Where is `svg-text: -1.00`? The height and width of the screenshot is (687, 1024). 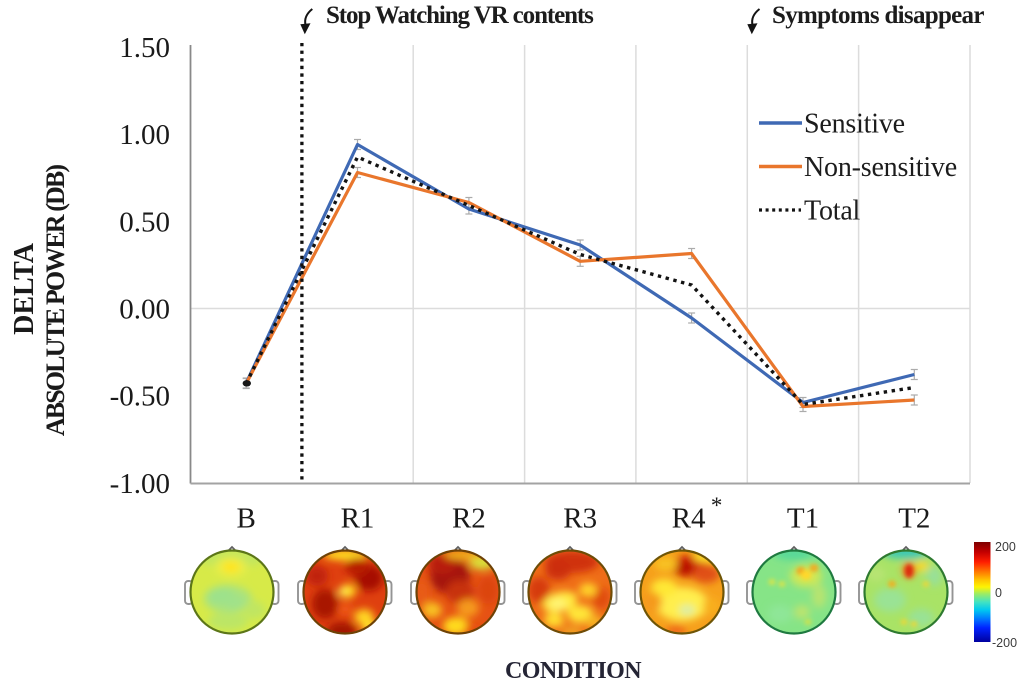
svg-text: -1.00 is located at coordinates (140, 484).